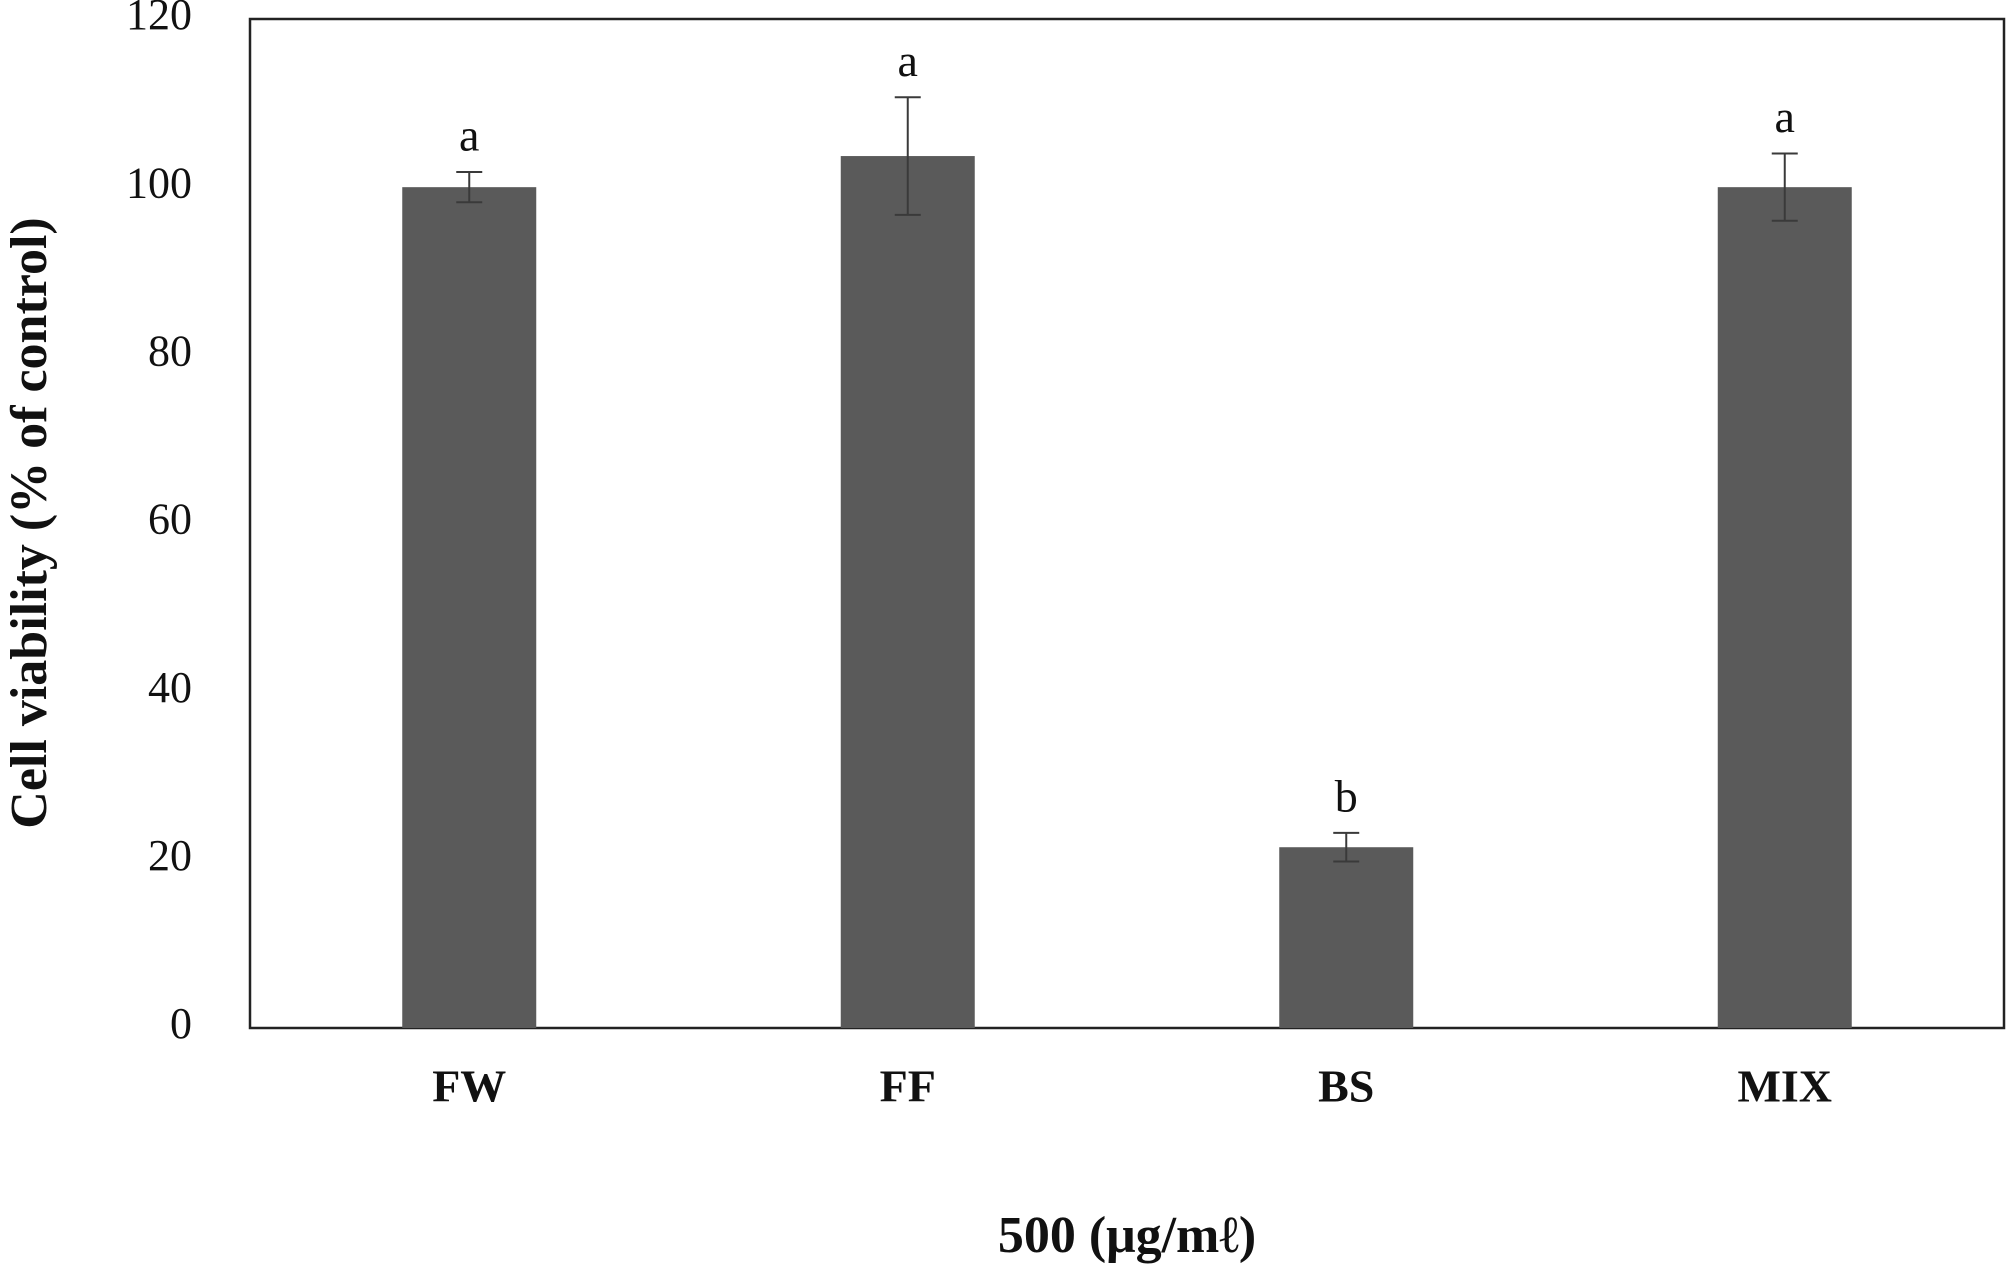 The height and width of the screenshot is (1272, 2008). I want to click on x-tick-label: BS, so click(1346, 1086).